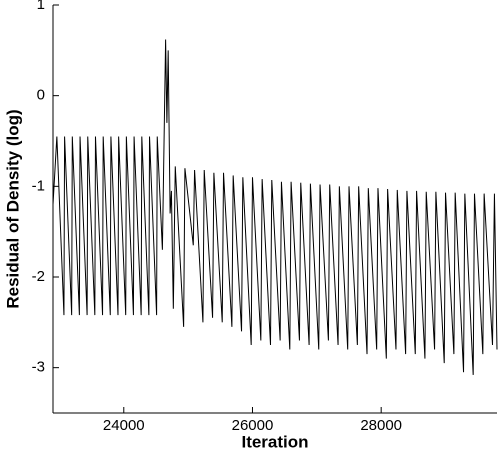  Describe the element at coordinates (38, 185) in the screenshot. I see `y-tick-label: -1` at that location.